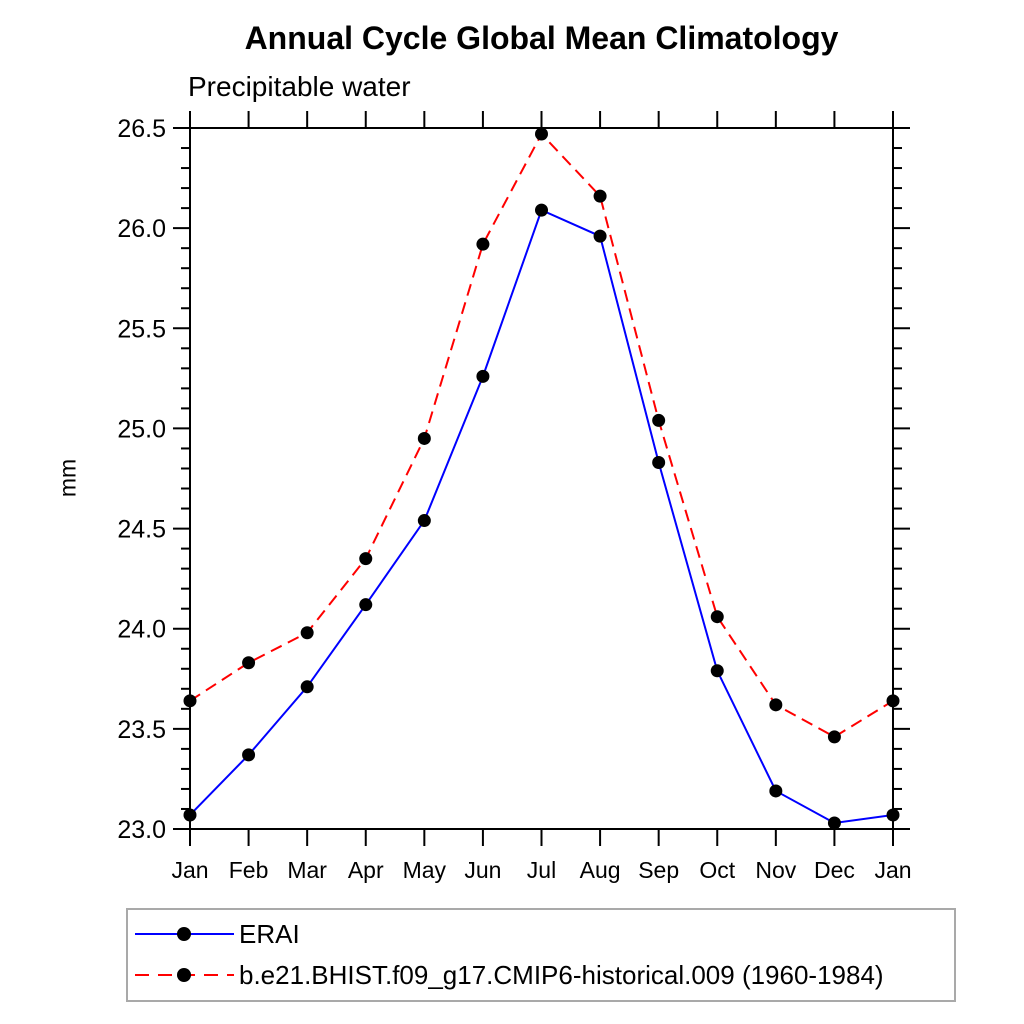 Image resolution: width=1024 pixels, height=1024 pixels. I want to click on y-tick-label: 25.0, so click(141, 429).